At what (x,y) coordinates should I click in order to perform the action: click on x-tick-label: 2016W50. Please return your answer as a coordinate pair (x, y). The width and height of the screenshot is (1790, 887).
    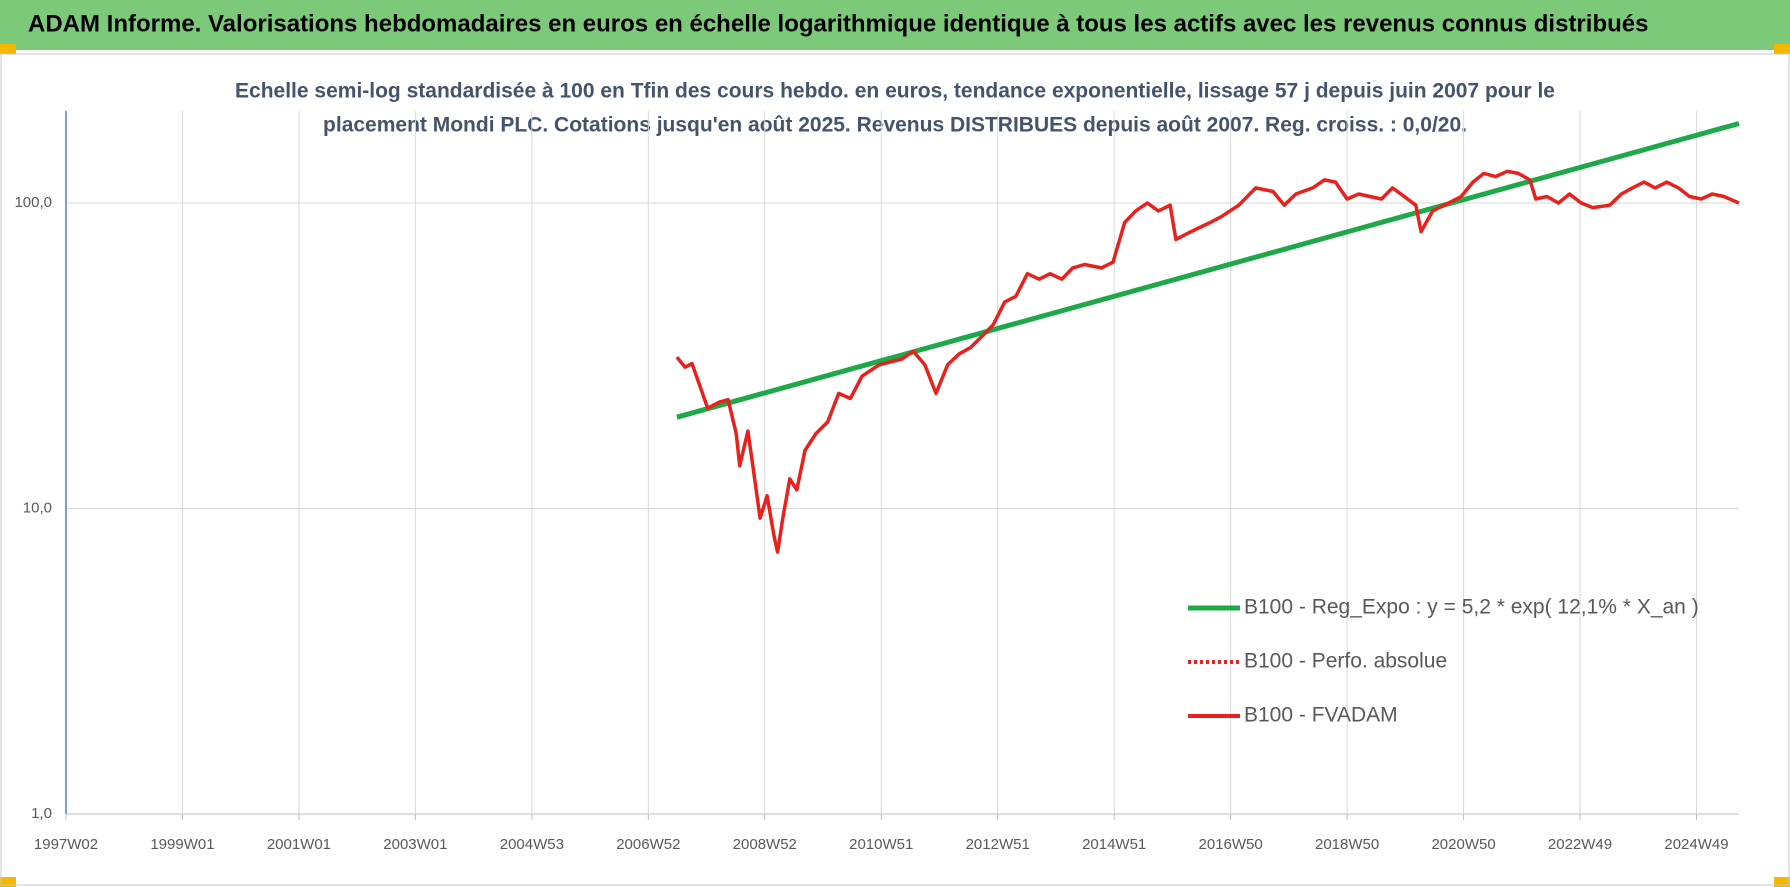
    Looking at the image, I should click on (1231, 844).